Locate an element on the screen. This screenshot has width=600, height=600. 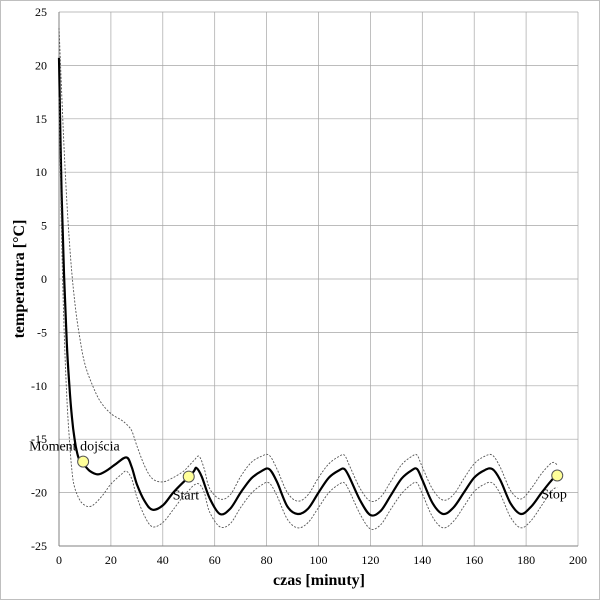
x-tick-label: 180 is located at coordinates (526, 560).